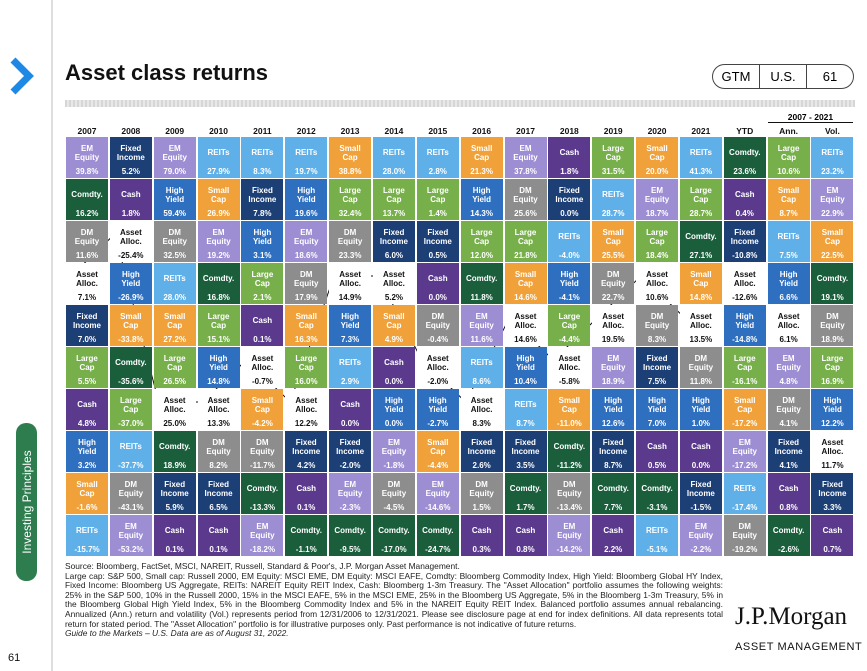 Image resolution: width=867 pixels, height=671 pixels. Describe the element at coordinates (262, 157) in the screenshot. I see `cell: REITs 8.3%` at that location.